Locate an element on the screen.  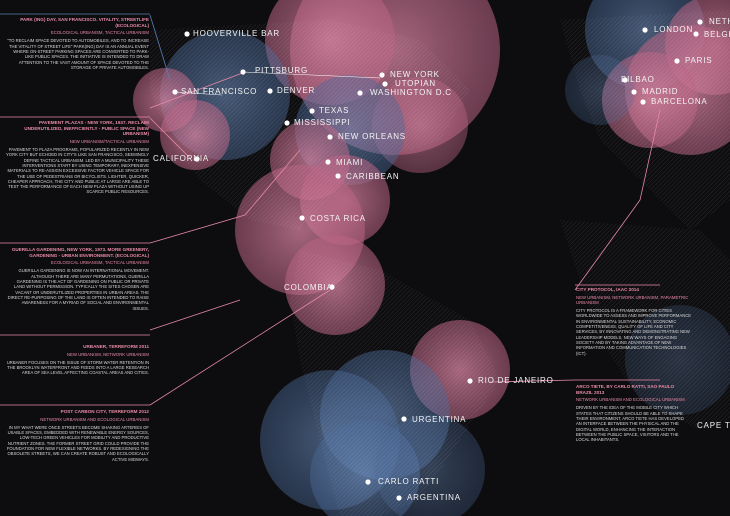
city-label-carlo-ratti: CARLO RATTI is located at coordinates (409, 481).